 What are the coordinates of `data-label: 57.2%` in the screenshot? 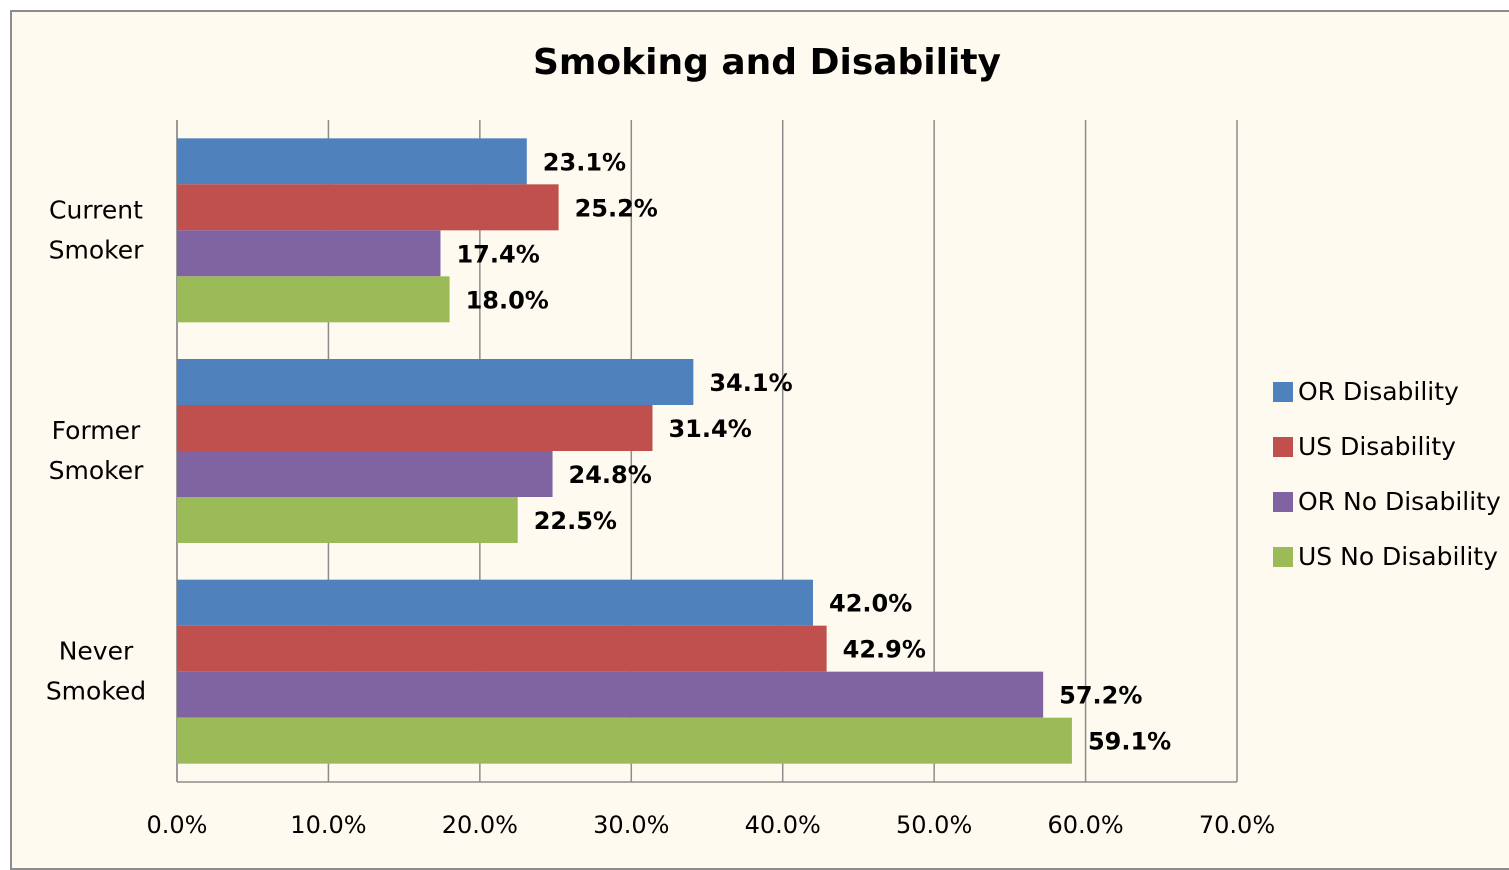 It's located at (1100, 696).